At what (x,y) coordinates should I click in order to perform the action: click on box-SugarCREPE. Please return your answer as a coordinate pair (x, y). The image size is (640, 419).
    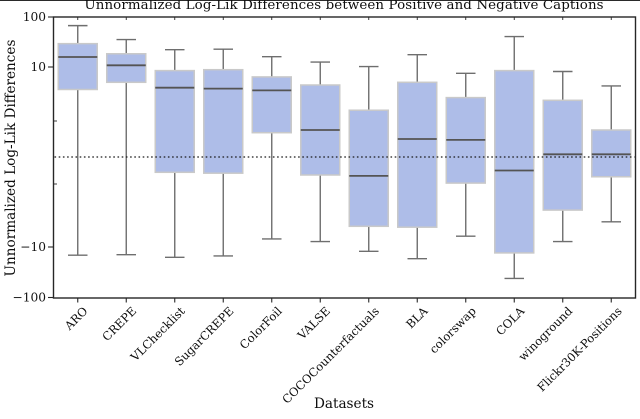
    Looking at the image, I should click on (223, 121).